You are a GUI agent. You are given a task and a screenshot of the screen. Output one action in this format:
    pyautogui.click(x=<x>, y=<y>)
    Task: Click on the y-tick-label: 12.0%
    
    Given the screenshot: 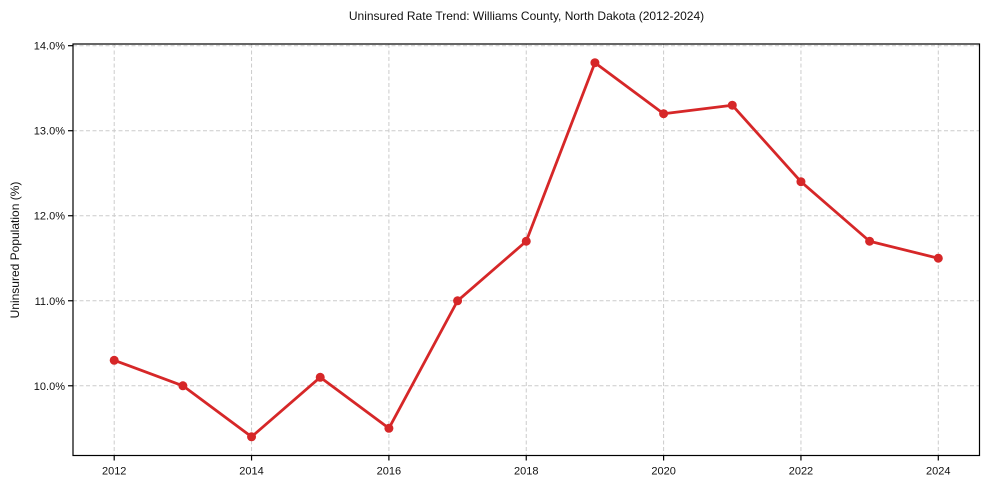 What is the action you would take?
    pyautogui.click(x=49, y=217)
    